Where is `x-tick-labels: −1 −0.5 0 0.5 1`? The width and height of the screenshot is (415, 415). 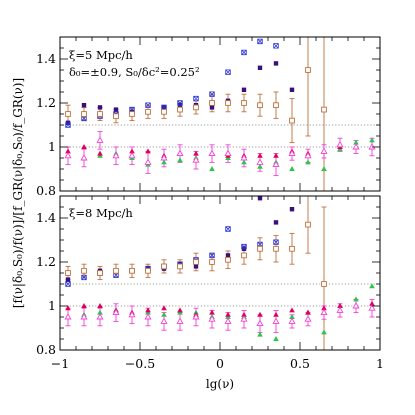
x-tick-labels: −1 −0.5 0 0.5 1 is located at coordinates (217, 363).